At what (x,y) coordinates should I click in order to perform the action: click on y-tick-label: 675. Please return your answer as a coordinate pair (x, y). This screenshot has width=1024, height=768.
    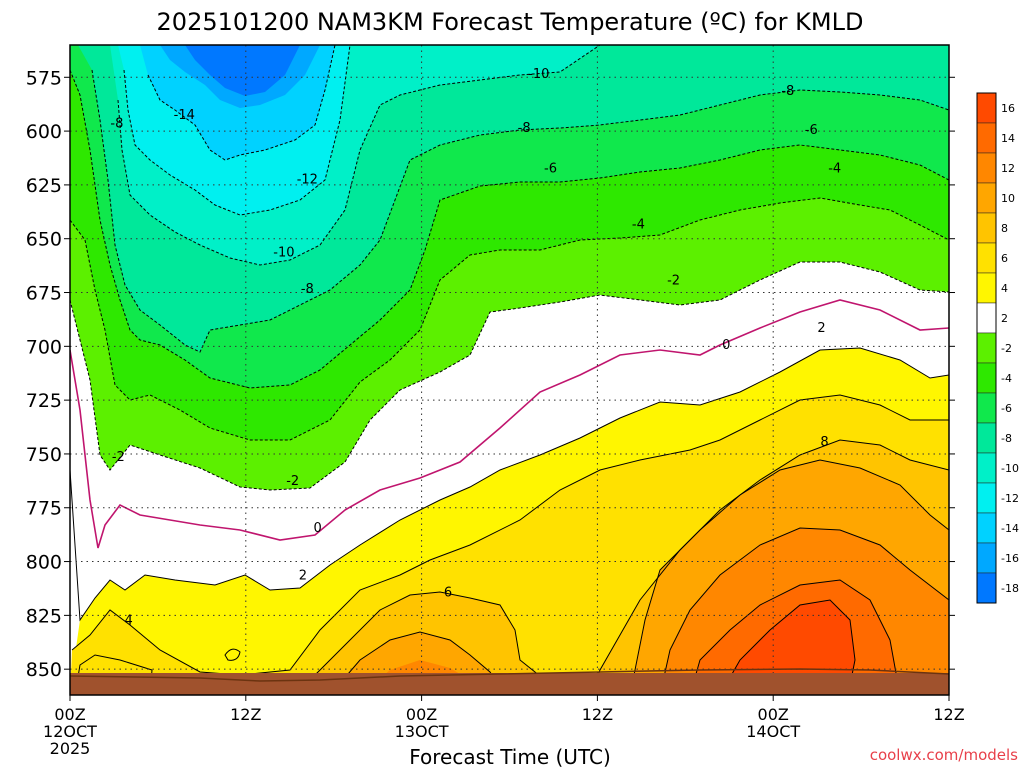
    Looking at the image, I should click on (44, 294).